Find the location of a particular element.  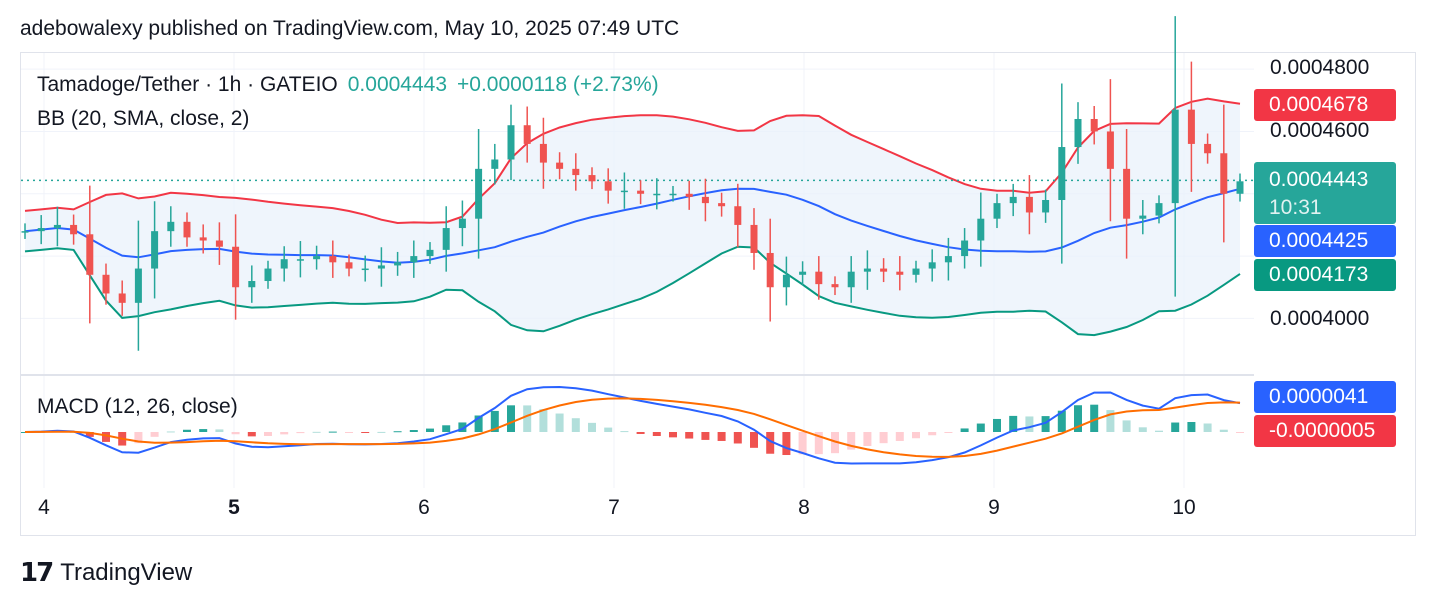

signal-tag: -0.0000005 is located at coordinates (1325, 431).